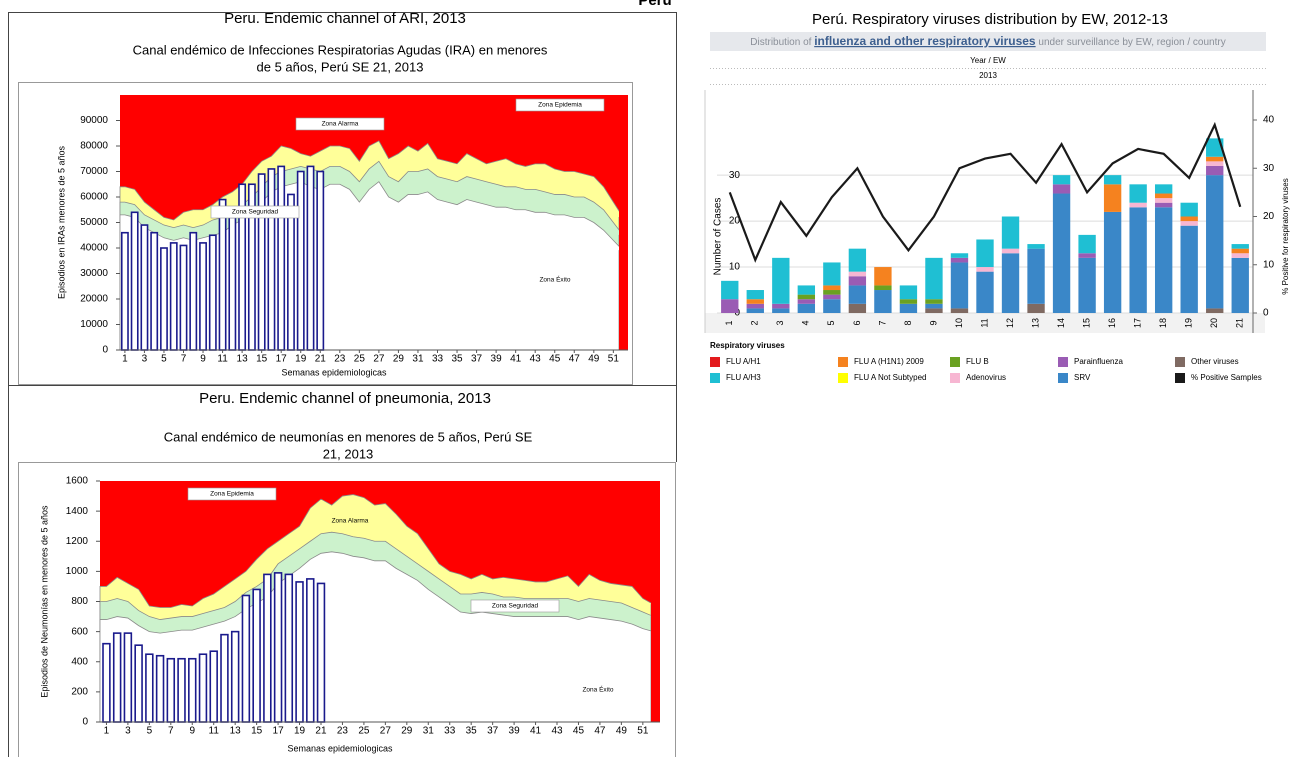  What do you see at coordinates (477, 359) in the screenshot?
I see `x-tick-label: 37` at bounding box center [477, 359].